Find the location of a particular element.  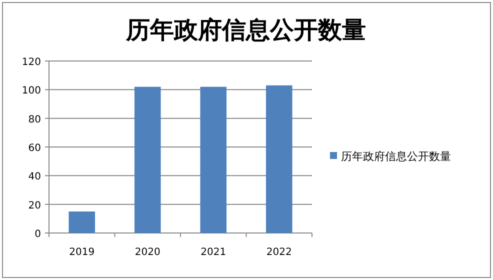

y-tick-label: 100 is located at coordinates (31, 91).